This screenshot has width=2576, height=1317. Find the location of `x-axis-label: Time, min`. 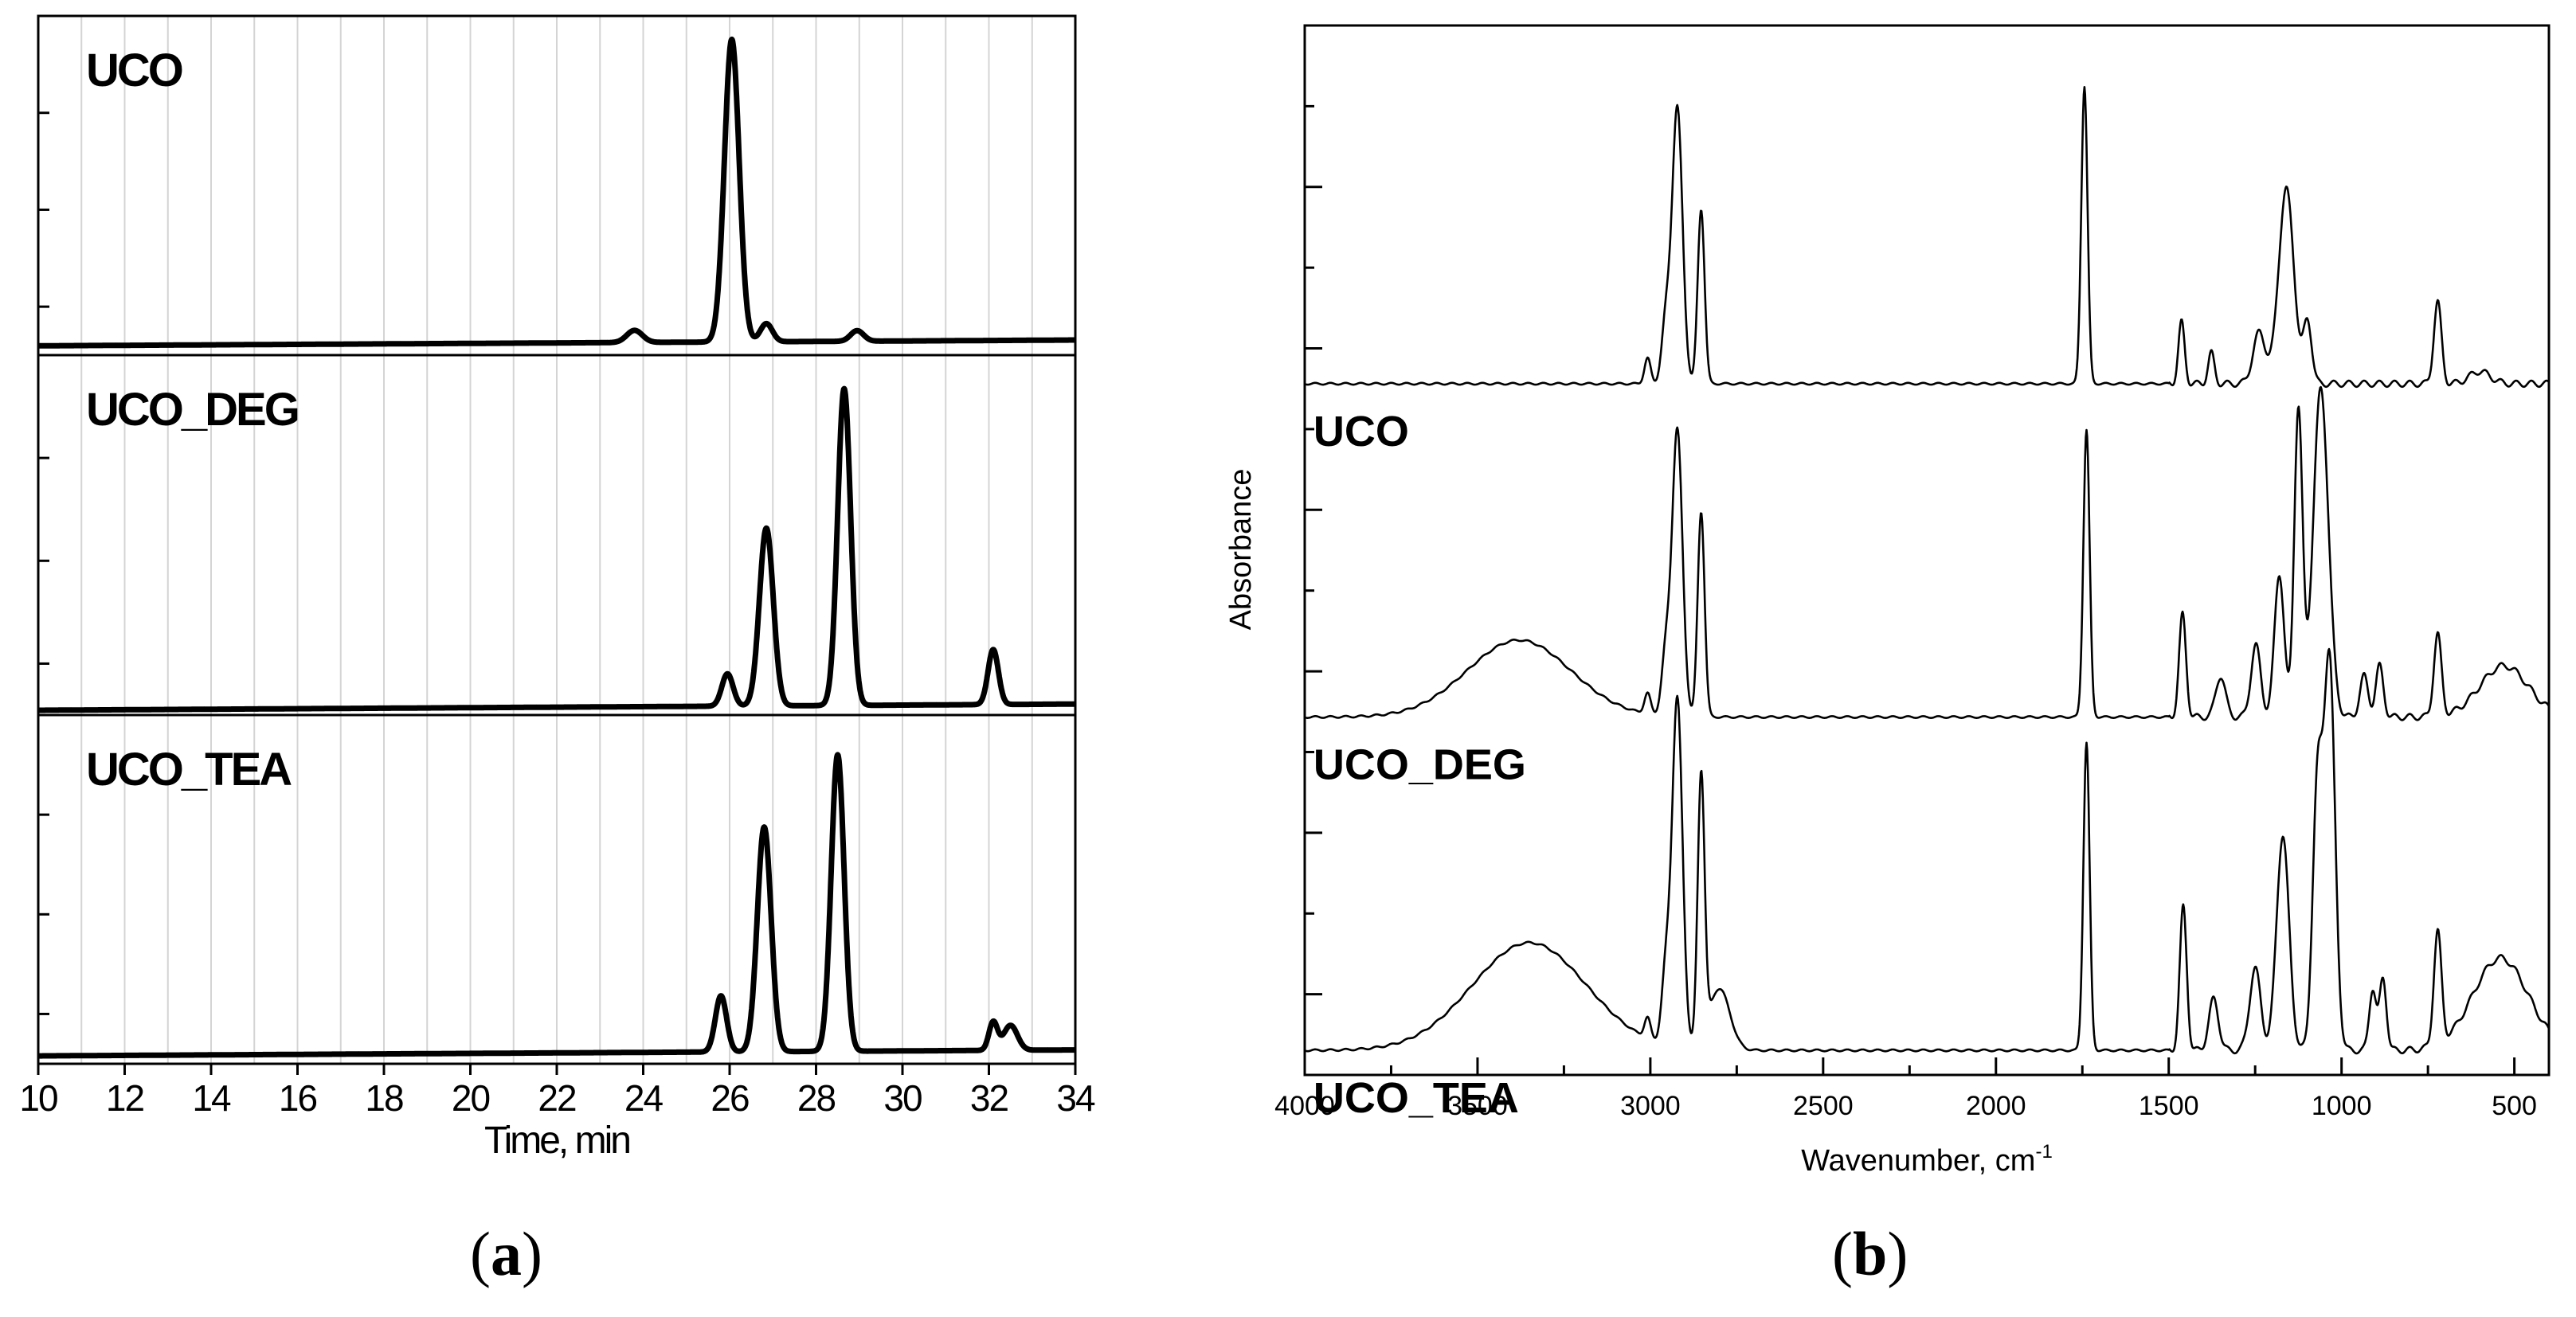

x-axis-label: Time, min is located at coordinates (556, 1141).